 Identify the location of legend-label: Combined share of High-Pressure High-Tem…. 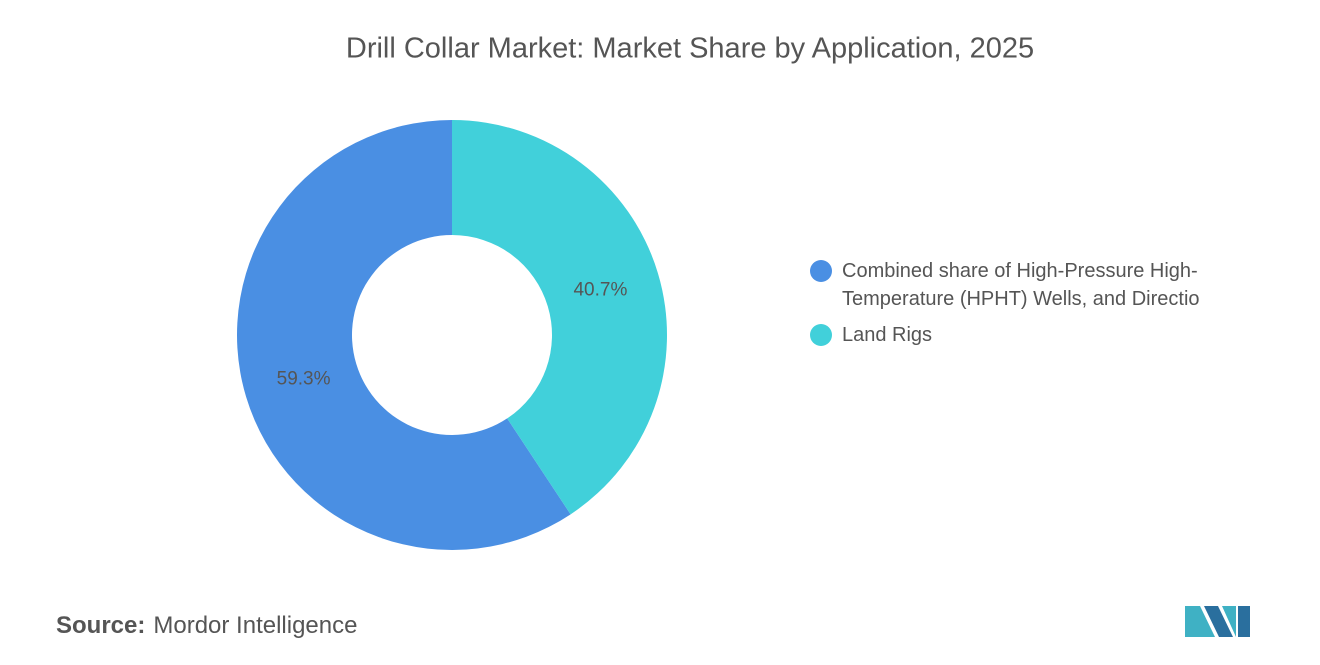
(1021, 285).